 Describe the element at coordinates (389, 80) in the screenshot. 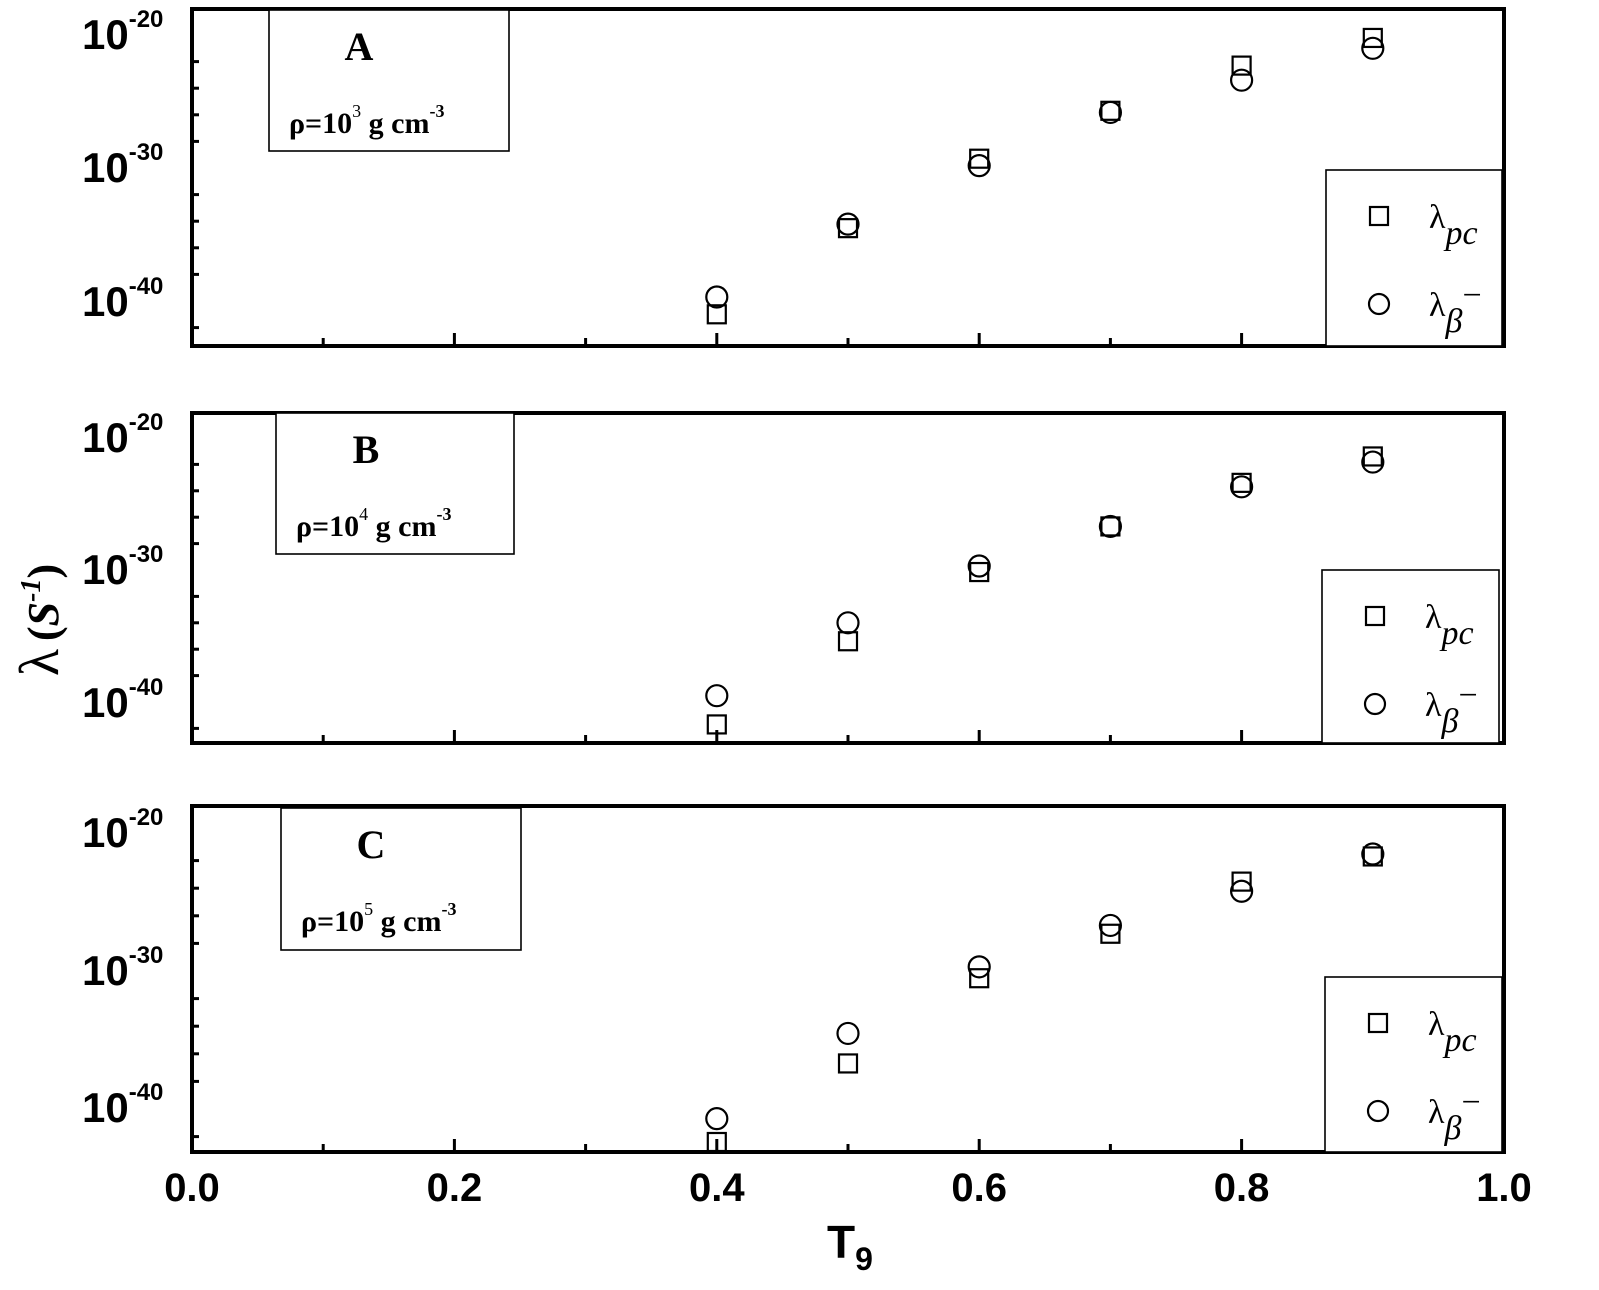

I see `density-label-box: Aρ=103 g cm-3` at that location.